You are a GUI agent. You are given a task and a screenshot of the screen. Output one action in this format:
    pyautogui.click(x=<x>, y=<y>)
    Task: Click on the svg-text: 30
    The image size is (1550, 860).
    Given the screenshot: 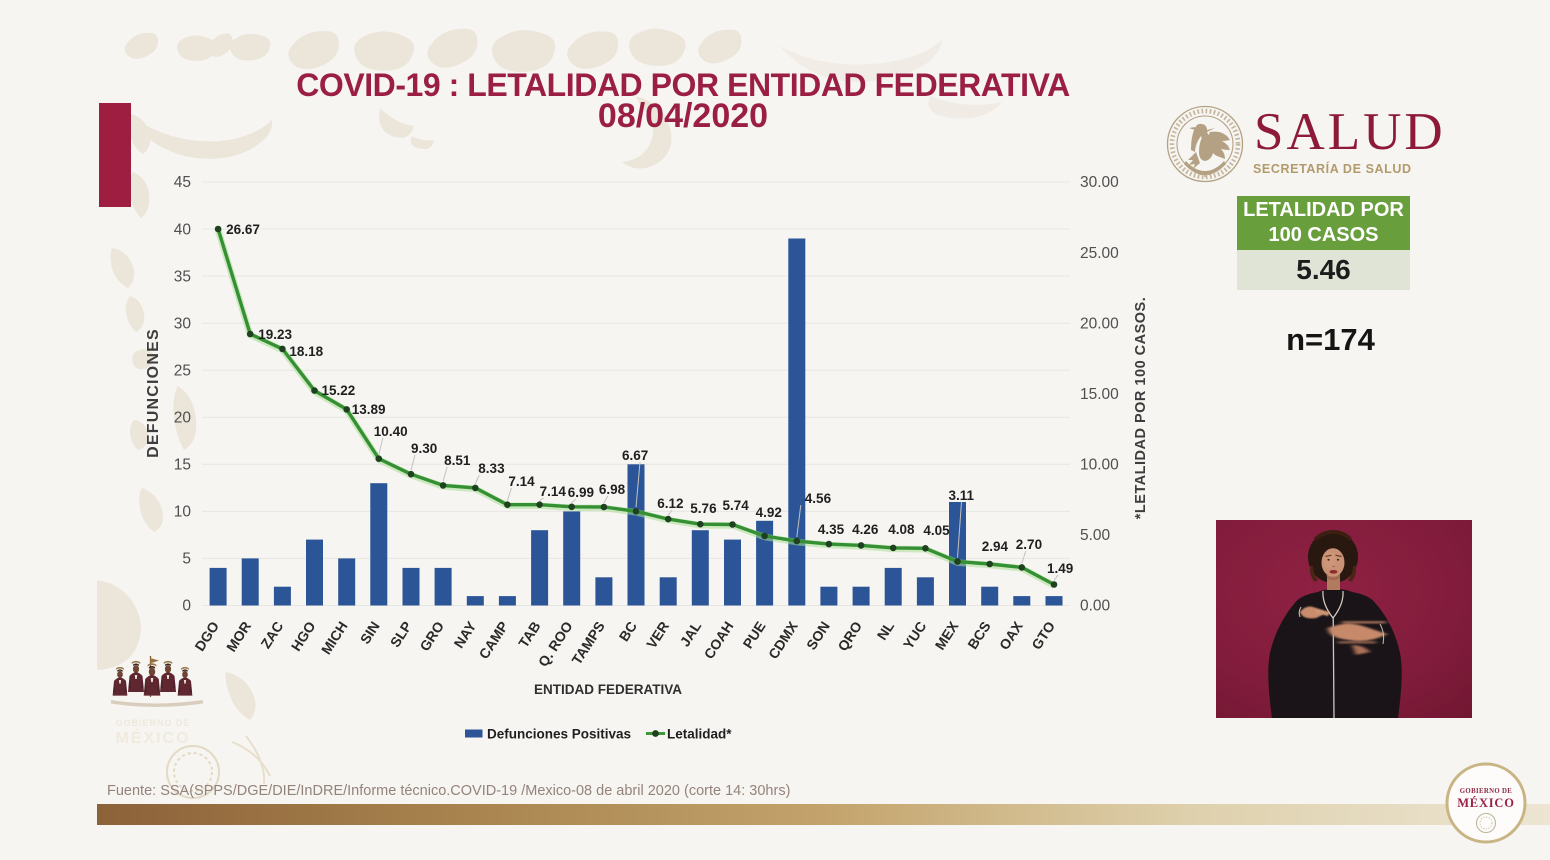 What is the action you would take?
    pyautogui.click(x=183, y=323)
    